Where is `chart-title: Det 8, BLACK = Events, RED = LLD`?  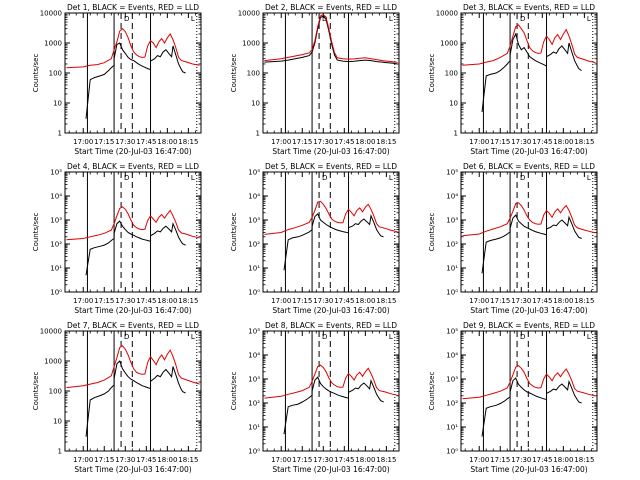
chart-title: Det 8, BLACK = Events, RED = LLD is located at coordinates (331, 325).